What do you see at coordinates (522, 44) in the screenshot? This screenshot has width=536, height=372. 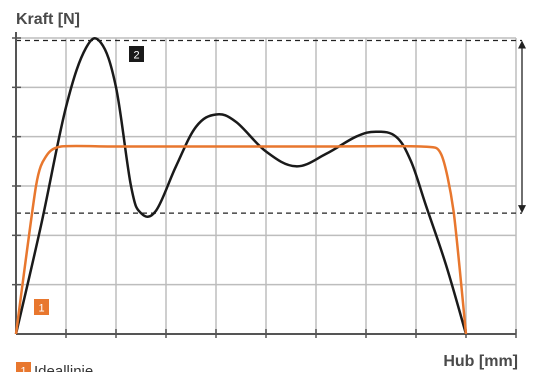 I see `range-arrow-head-up` at bounding box center [522, 44].